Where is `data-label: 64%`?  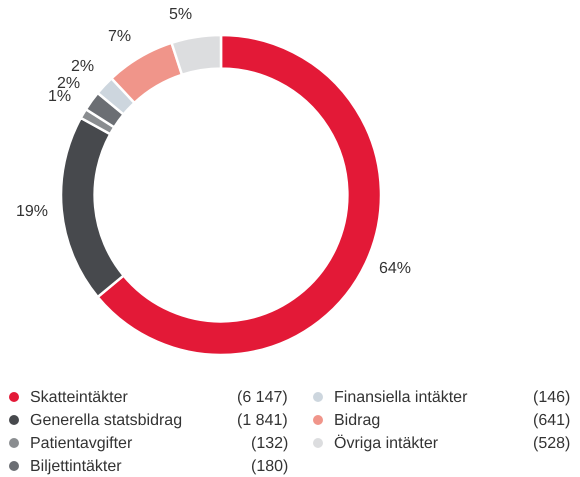 data-label: 64% is located at coordinates (395, 268).